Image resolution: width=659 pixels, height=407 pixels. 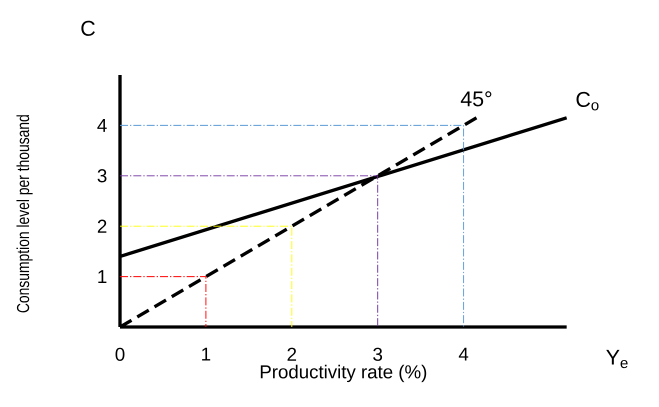 What do you see at coordinates (102, 175) in the screenshot?
I see `y-tick-label: 3` at bounding box center [102, 175].